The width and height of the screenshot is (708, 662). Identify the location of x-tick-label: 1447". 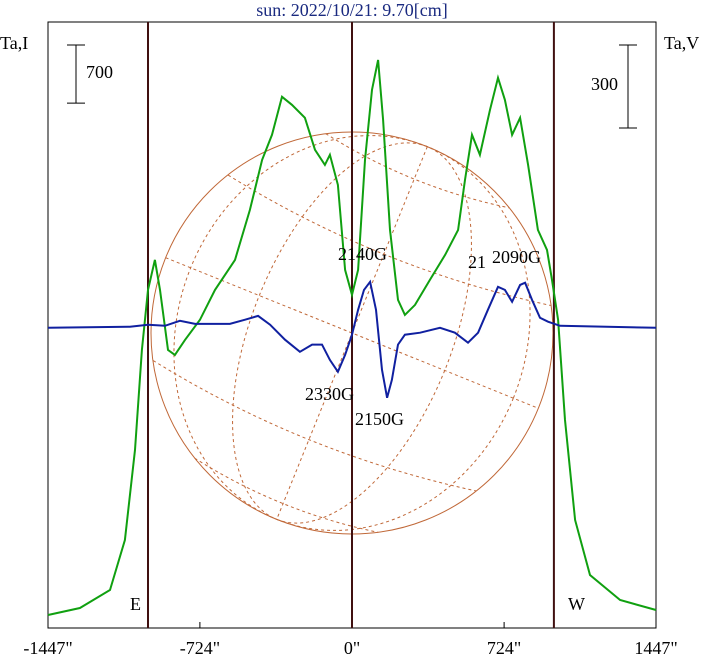
(655, 648).